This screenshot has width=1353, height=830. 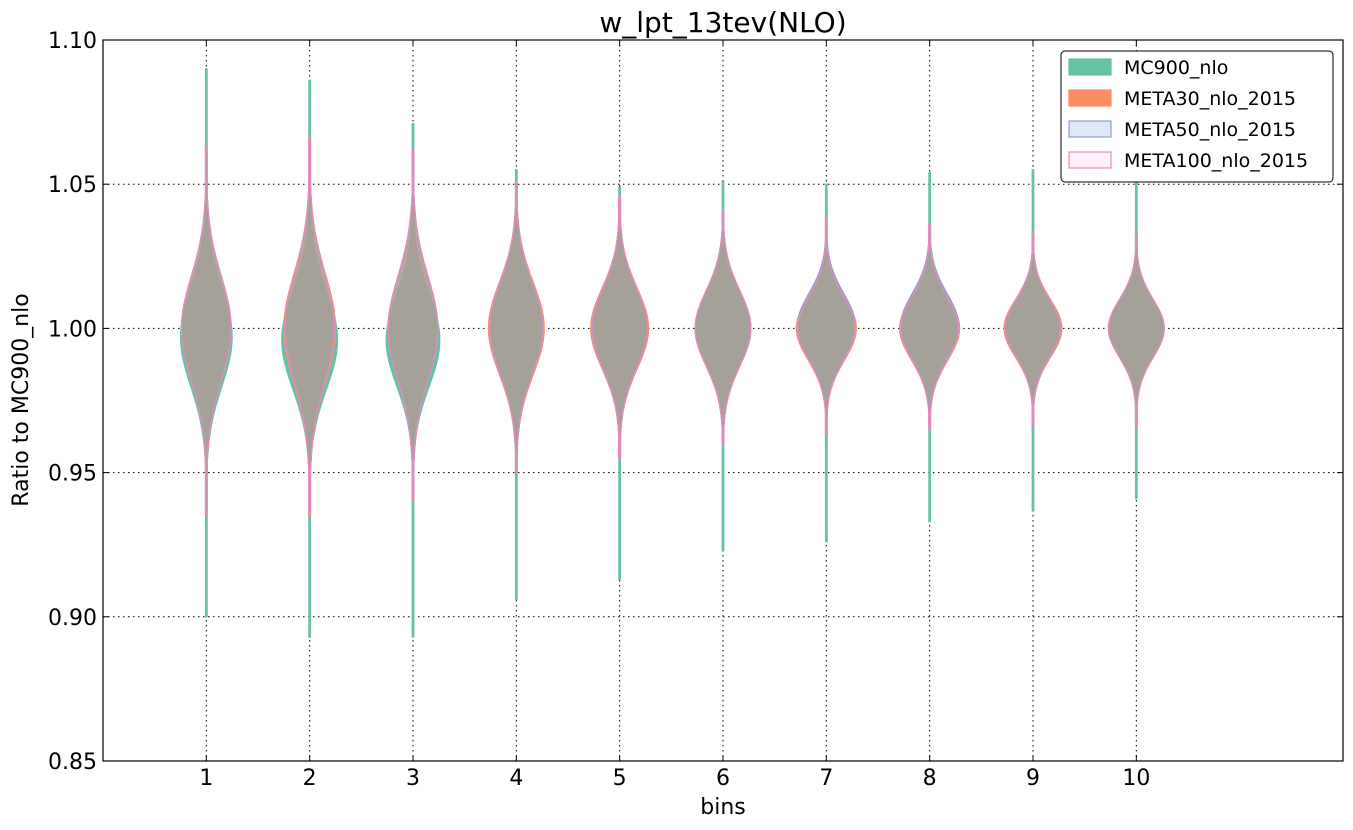 What do you see at coordinates (21, 399) in the screenshot?
I see `y-axis-label: Ratio to MC900_nlo` at bounding box center [21, 399].